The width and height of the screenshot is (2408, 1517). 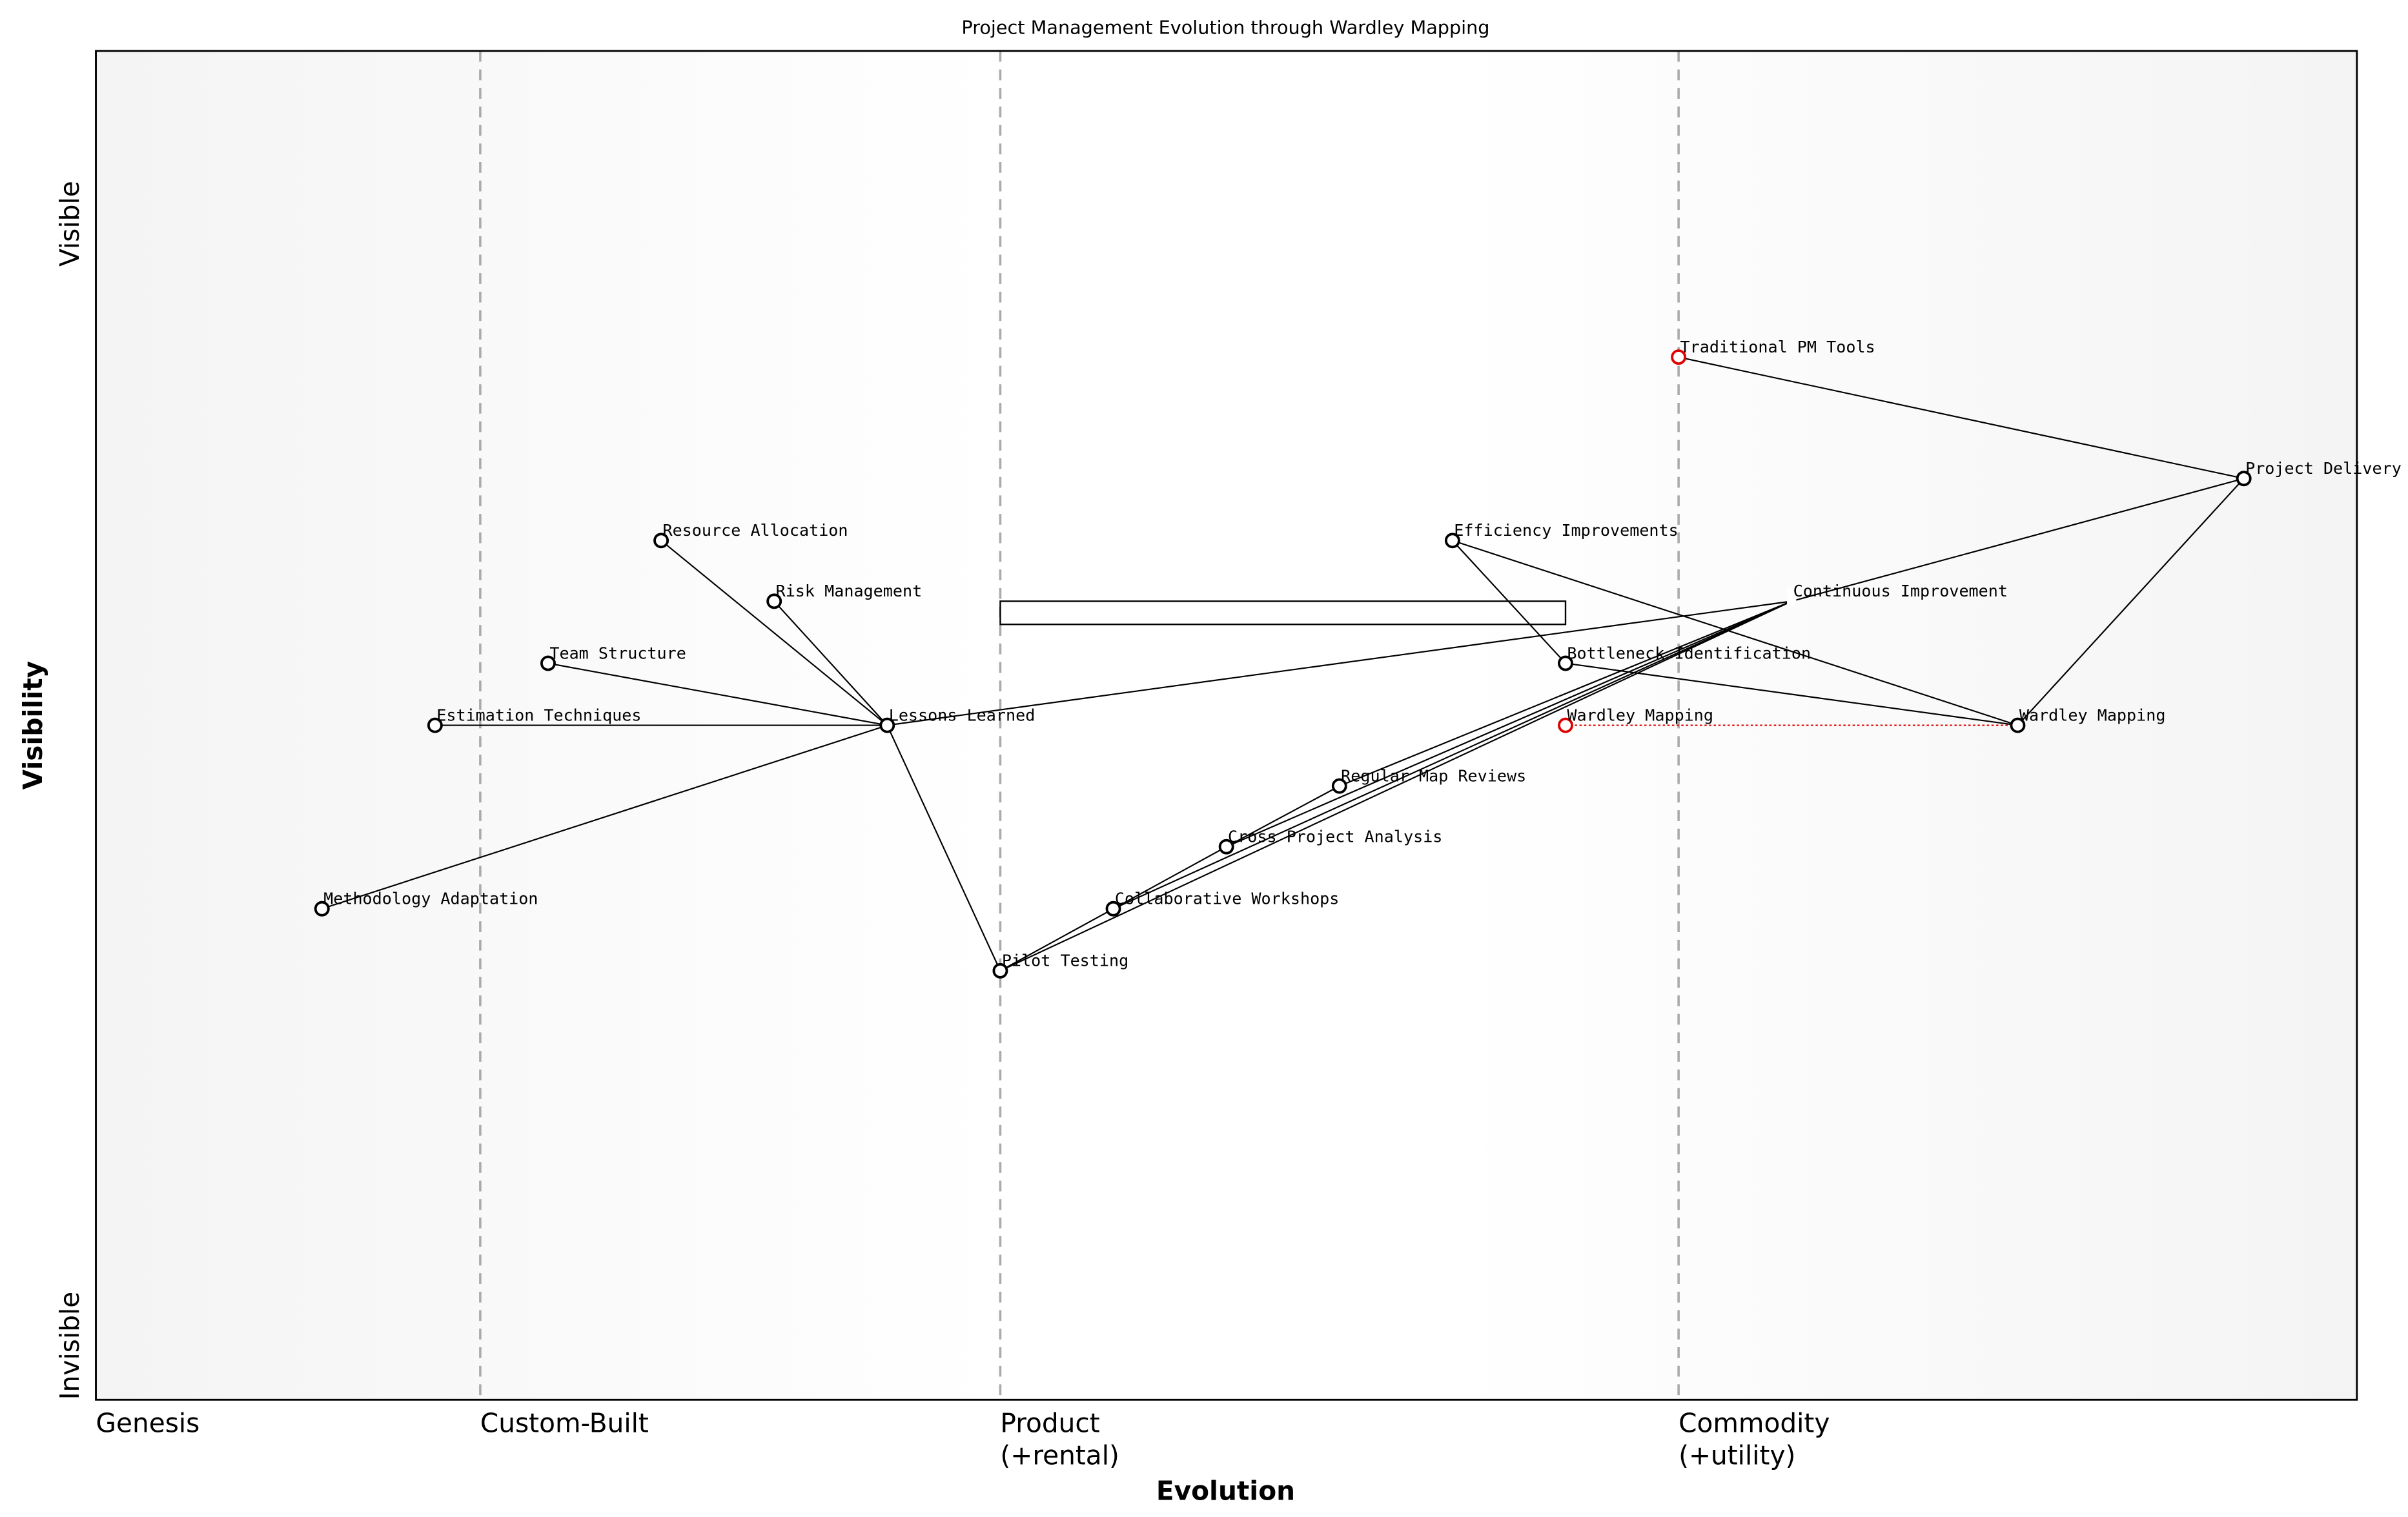 I want to click on component-wm0: Wardley Mapping, so click(x=1635, y=719).